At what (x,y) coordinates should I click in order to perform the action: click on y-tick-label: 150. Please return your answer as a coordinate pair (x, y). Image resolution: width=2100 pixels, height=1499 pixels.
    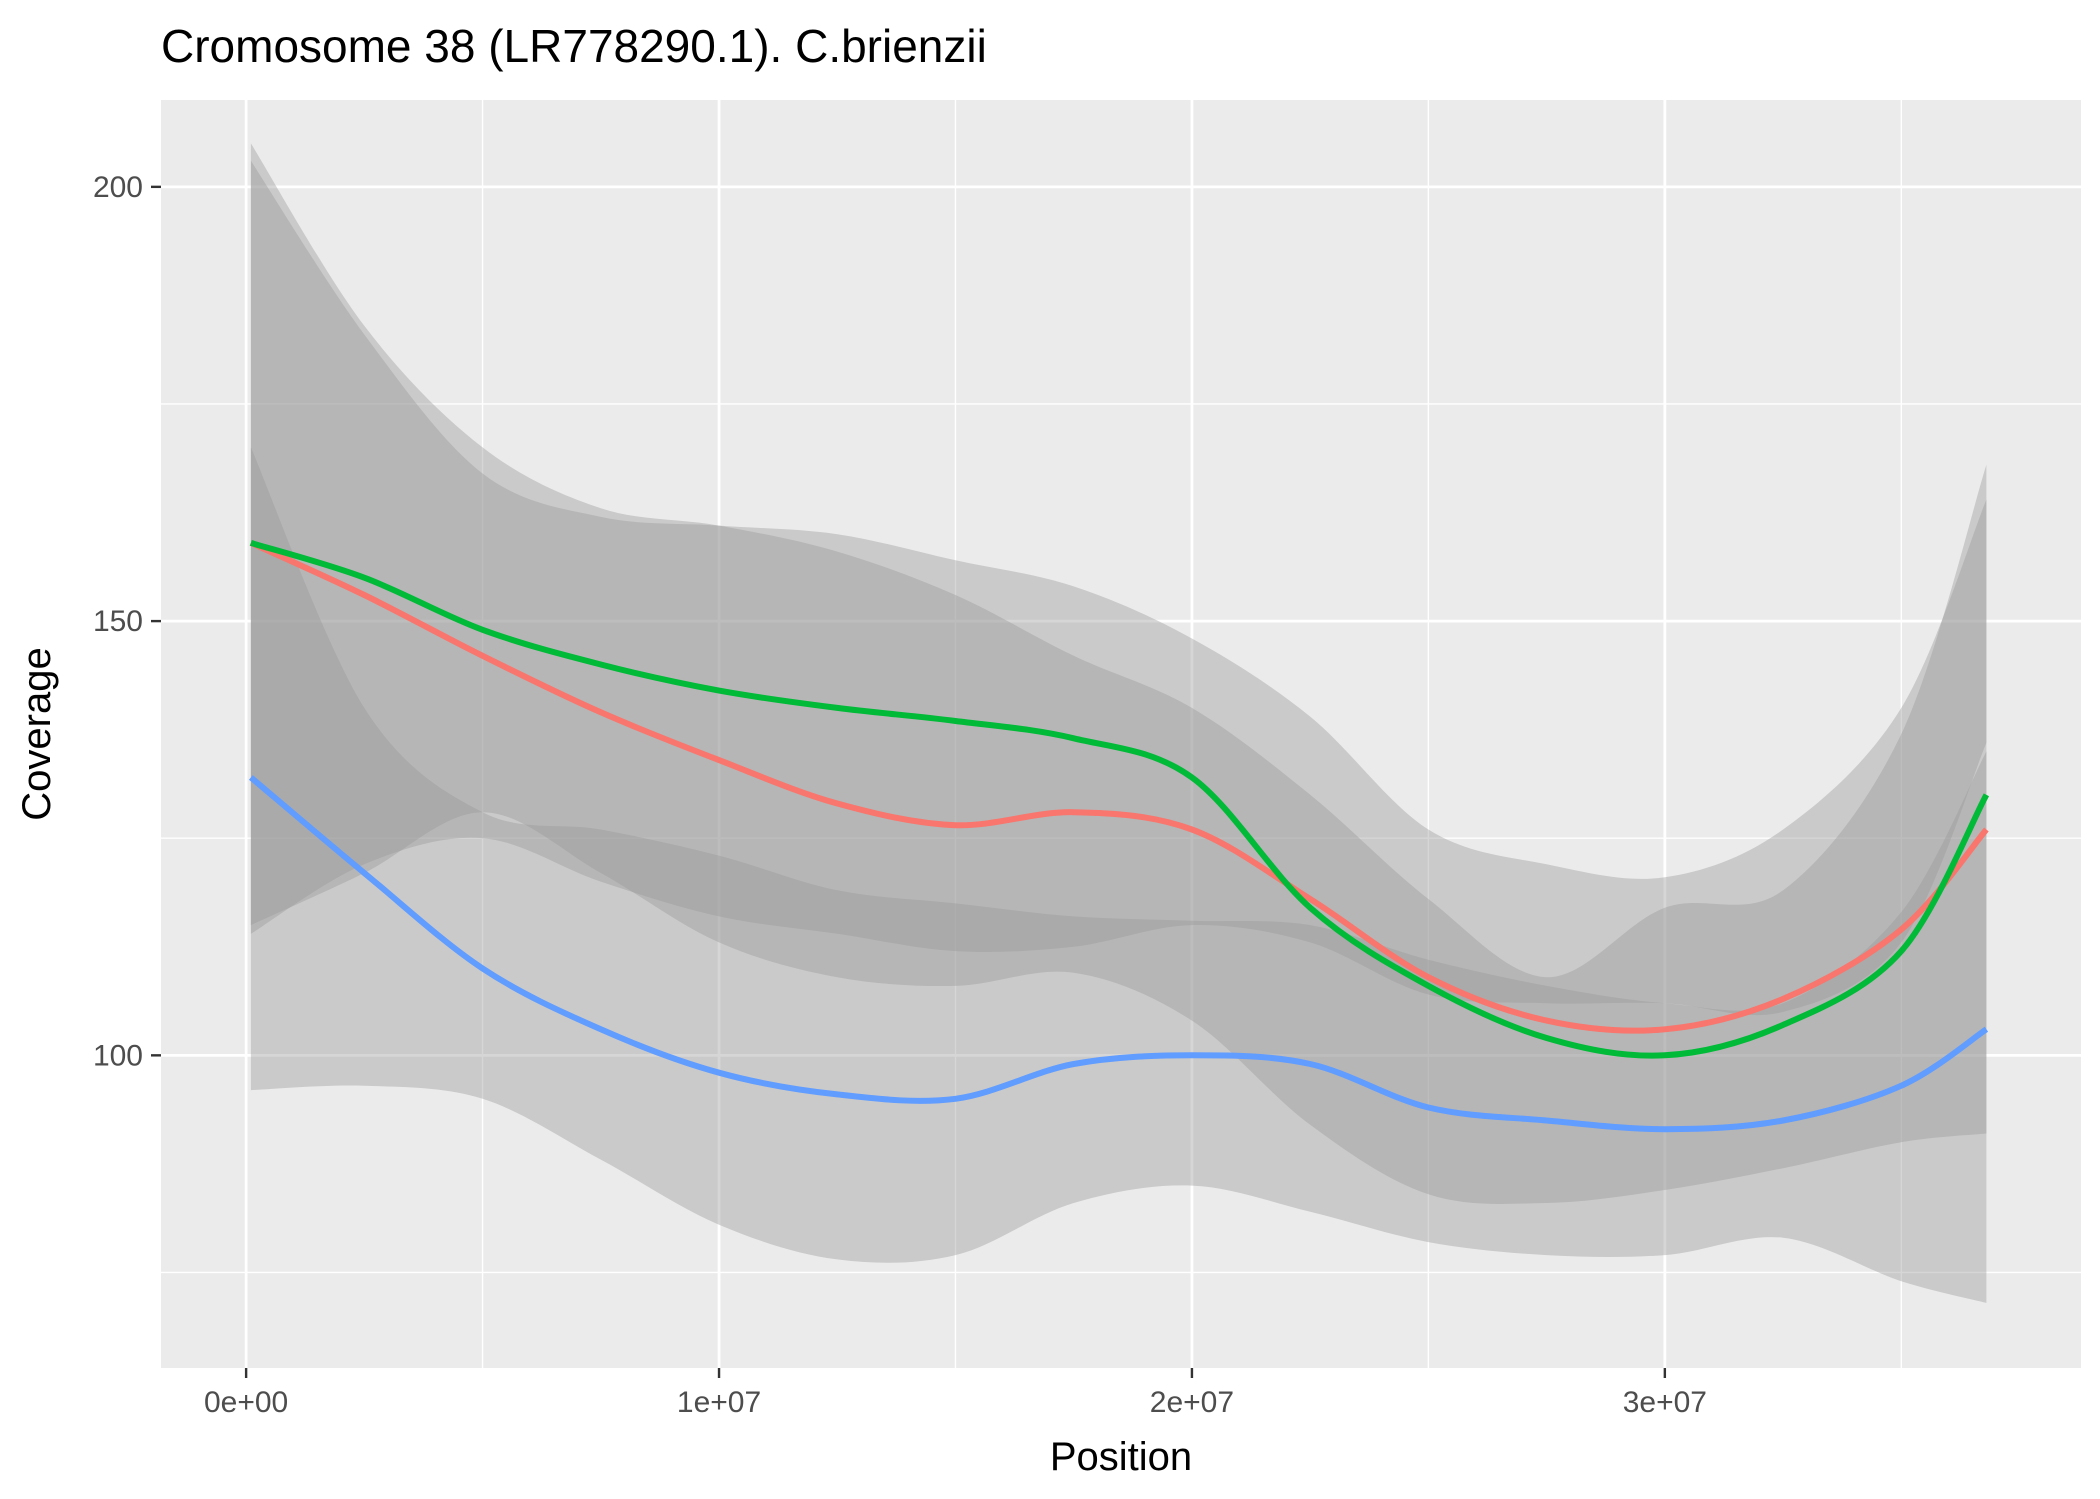
    Looking at the image, I should click on (118, 621).